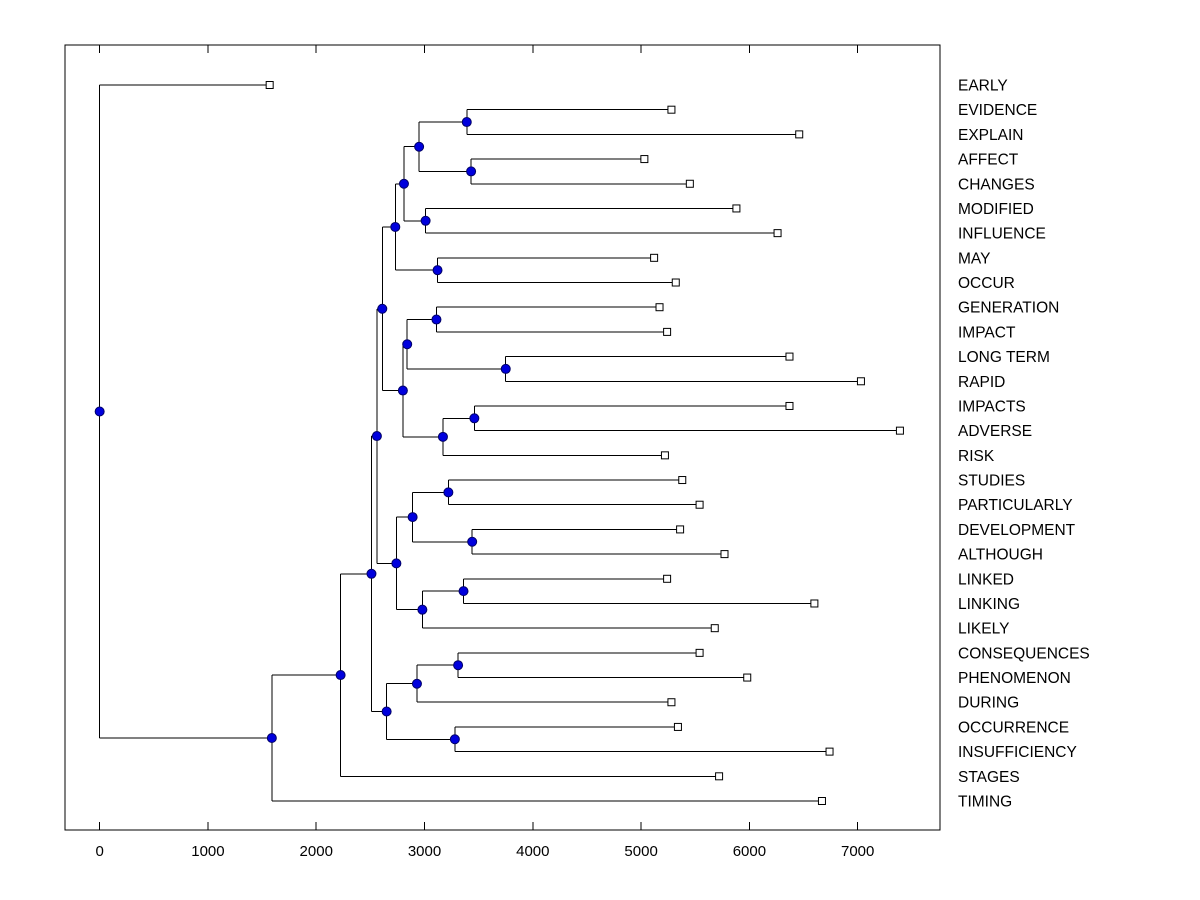 This screenshot has height=900, width=1200. I want to click on leaf-label: EARLY, so click(983, 86).